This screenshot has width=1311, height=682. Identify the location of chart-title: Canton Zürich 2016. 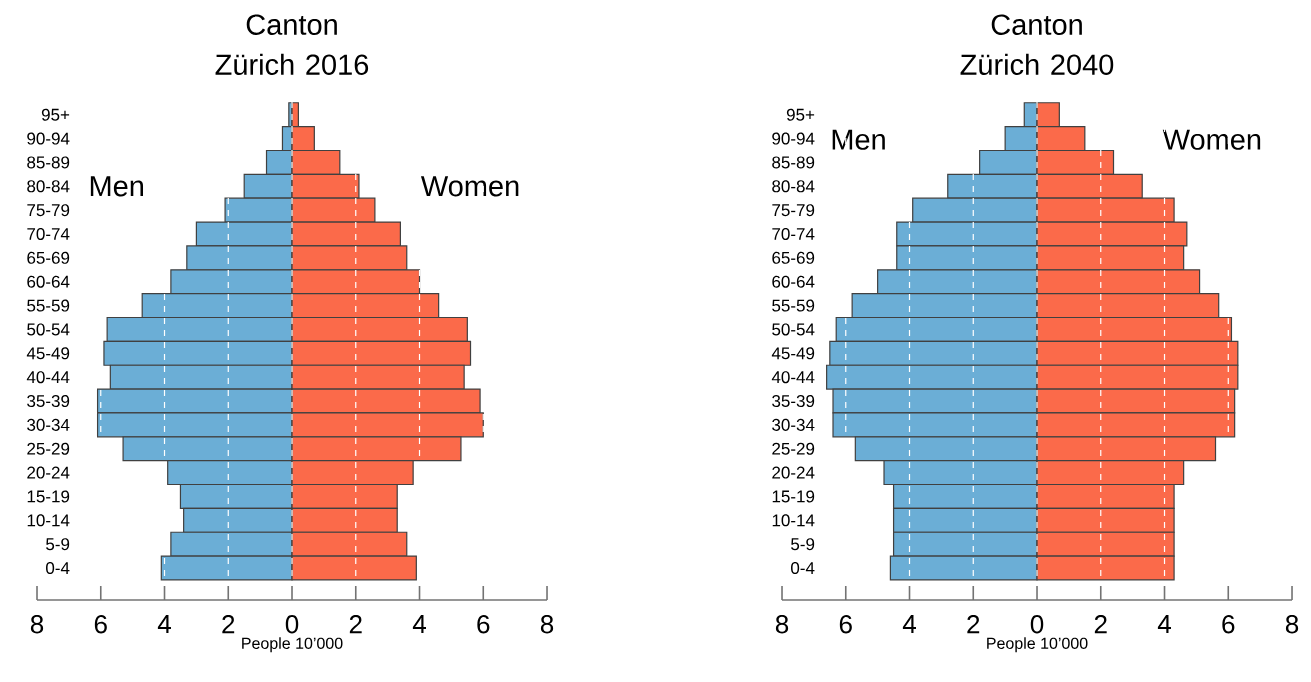
(292, 44).